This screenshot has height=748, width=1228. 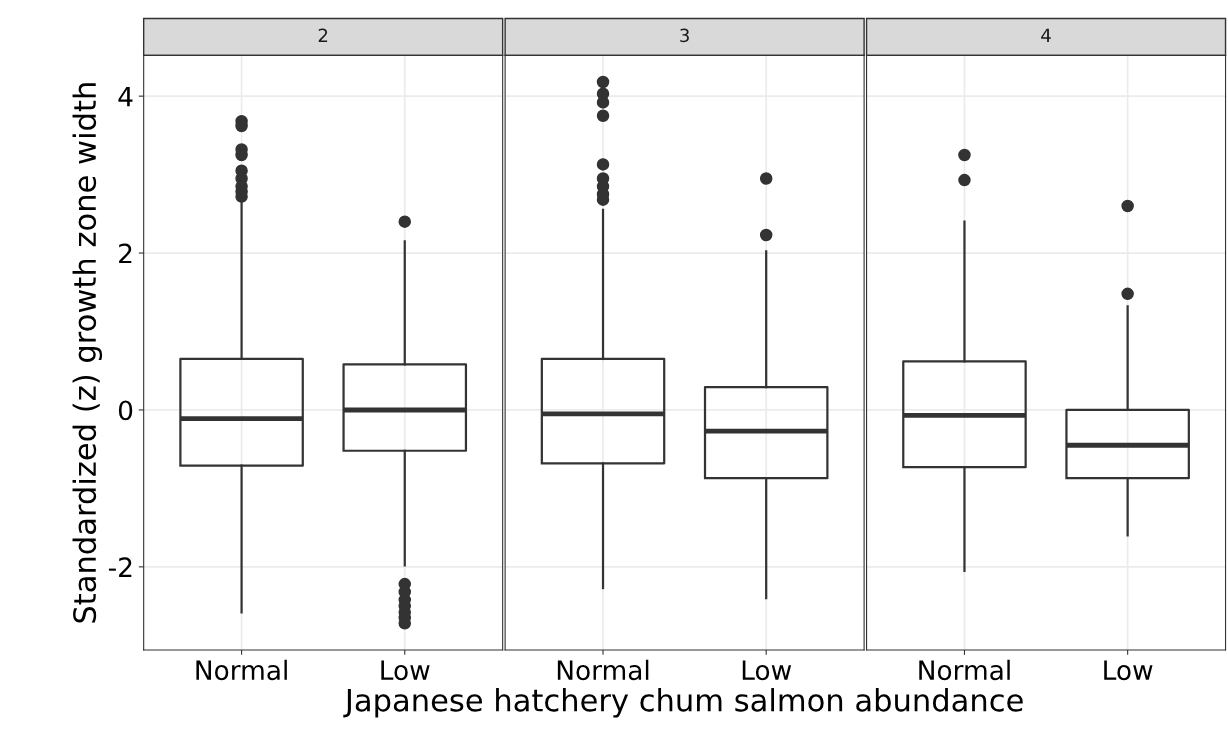 I want to click on y-tick-label: 0, so click(x=125, y=410).